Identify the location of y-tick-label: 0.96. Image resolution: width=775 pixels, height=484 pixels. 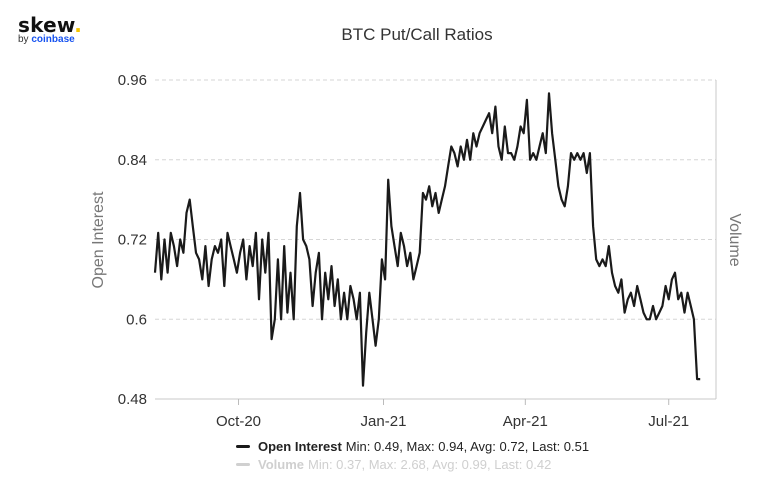
(132, 80).